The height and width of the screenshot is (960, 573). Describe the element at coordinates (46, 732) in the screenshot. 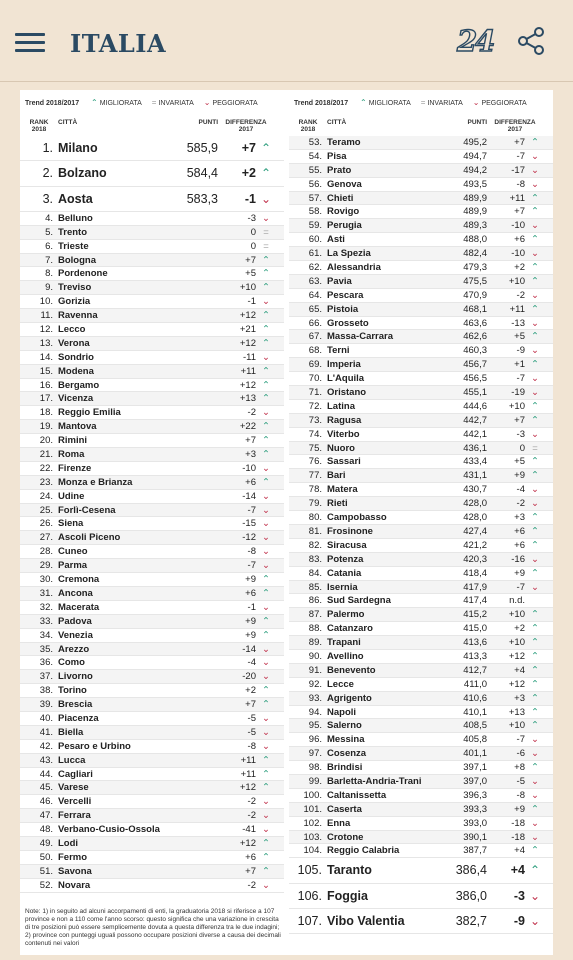

I see `rank-cell: 41.` at that location.